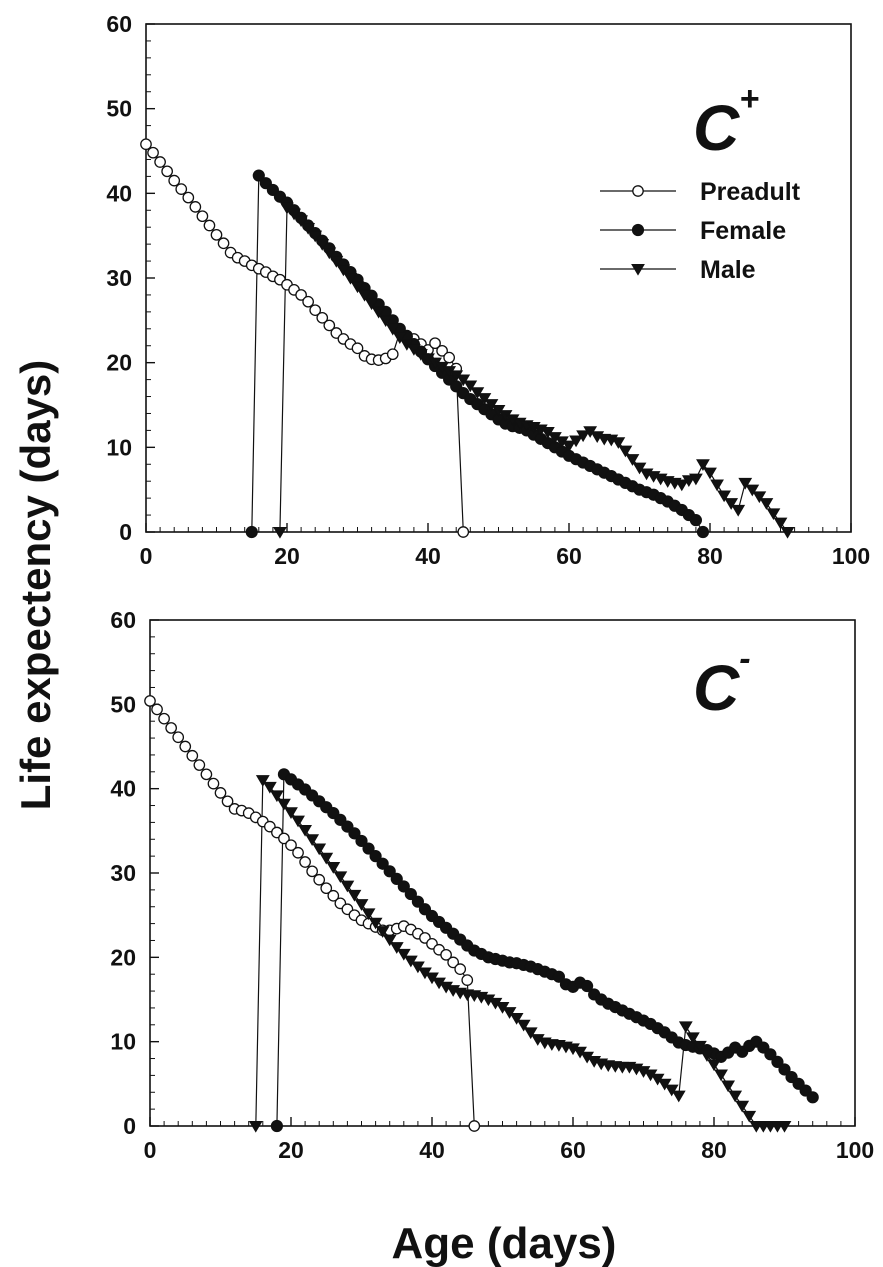  I want to click on y-tick-label: 0, so click(129, 1126).